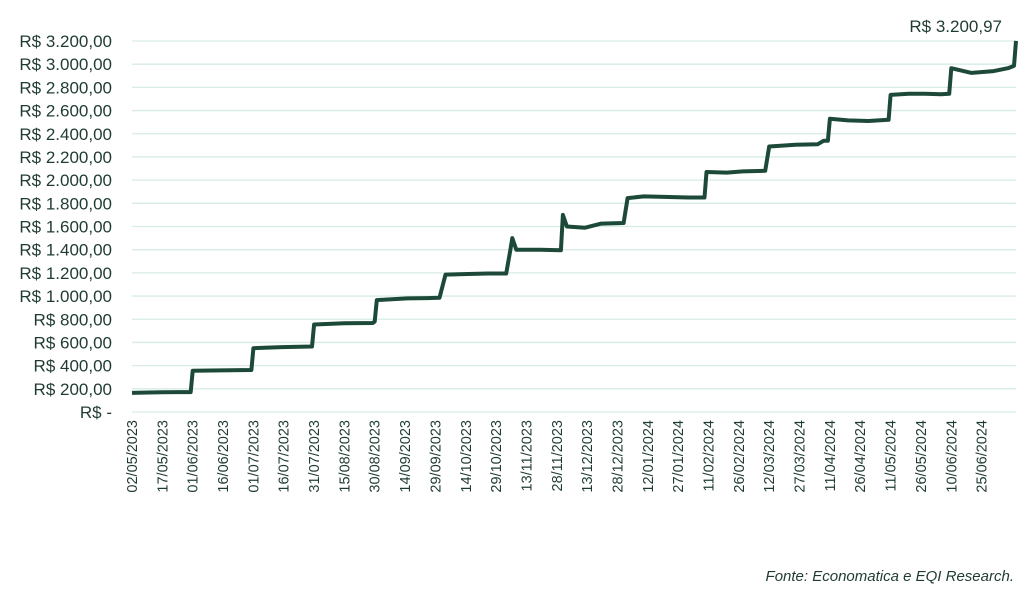 This screenshot has width=1024, height=599. I want to click on x-tick-label: 28/11/2023, so click(558, 456).